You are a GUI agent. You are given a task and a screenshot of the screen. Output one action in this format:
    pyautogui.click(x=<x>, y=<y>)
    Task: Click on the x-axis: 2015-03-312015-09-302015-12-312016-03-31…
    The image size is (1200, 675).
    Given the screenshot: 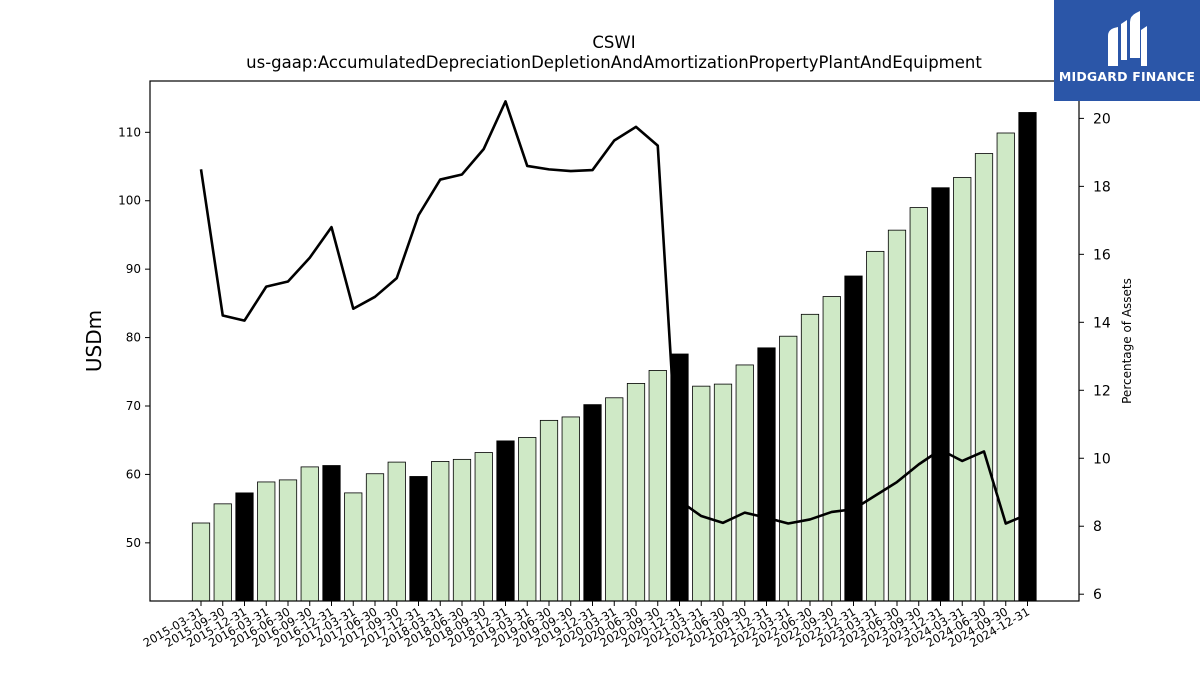 What is the action you would take?
    pyautogui.click(x=586, y=625)
    